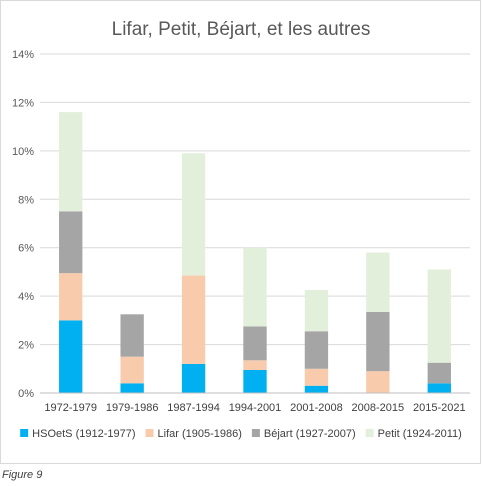  I want to click on legend-label: Petit (1924-2011), so click(420, 434).